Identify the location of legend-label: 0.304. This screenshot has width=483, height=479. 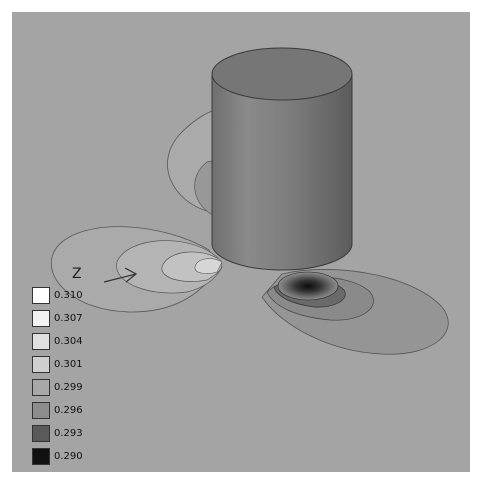
(68, 341).